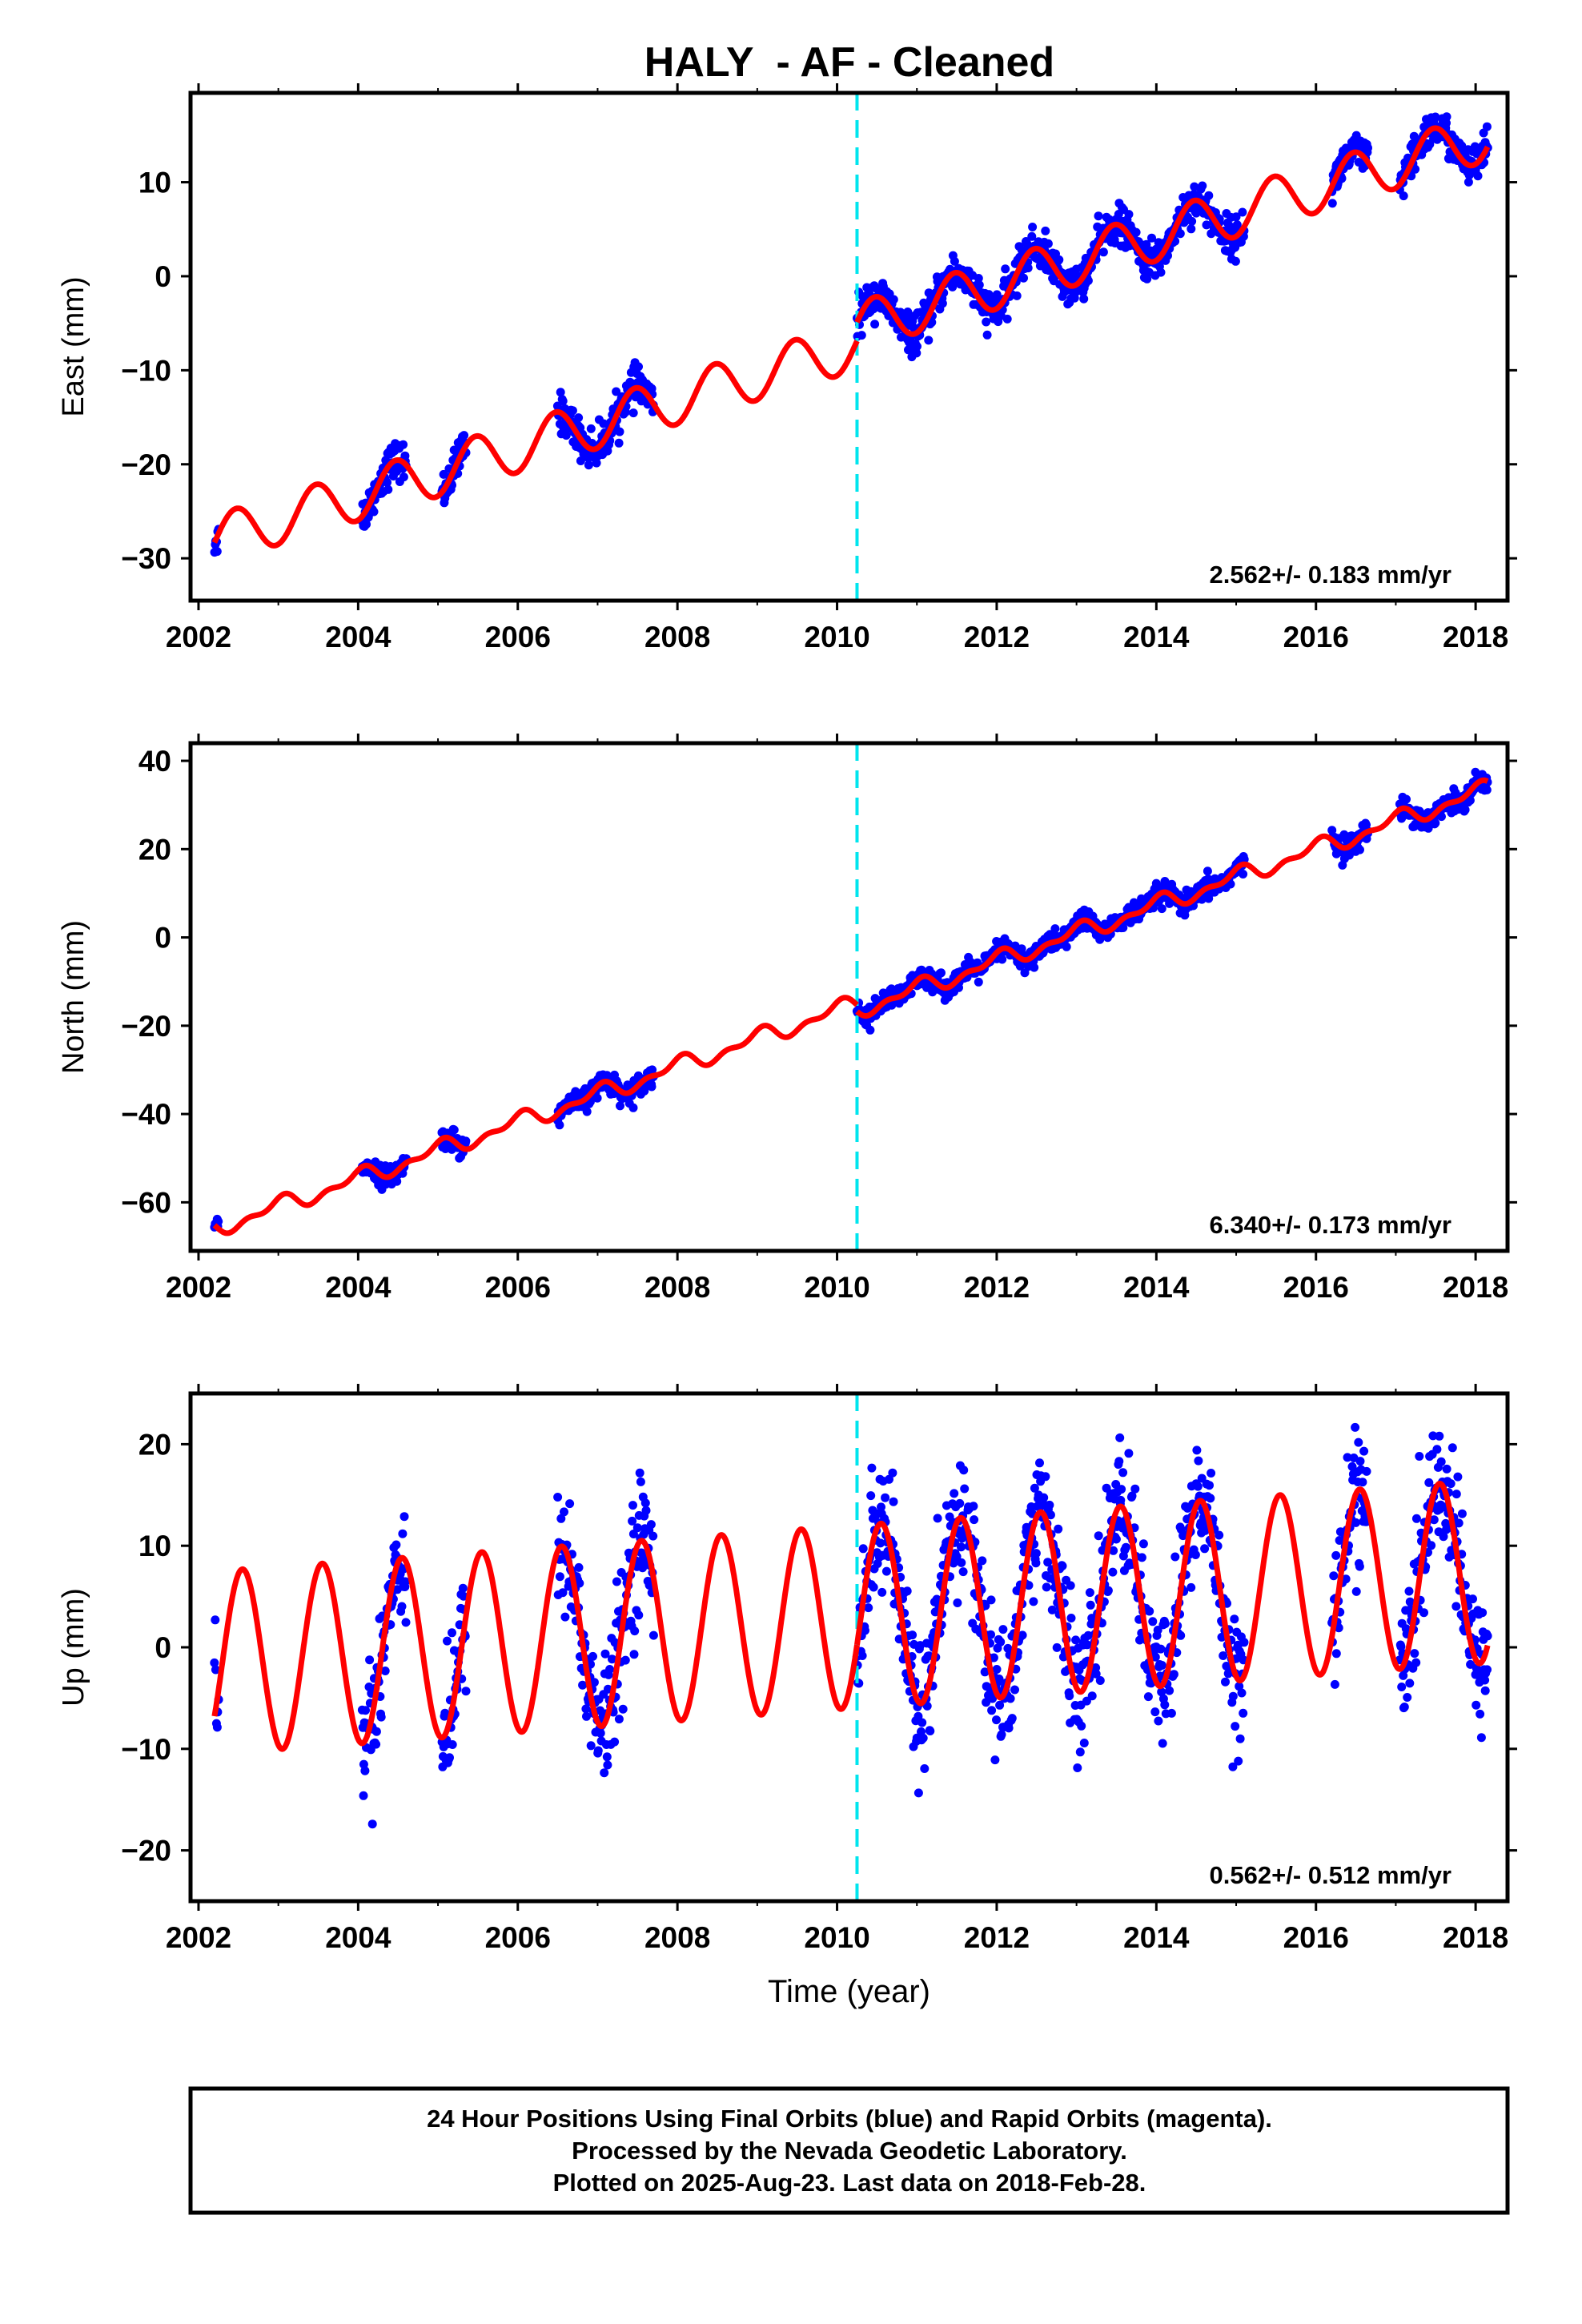 This screenshot has width=1582, height=2324. Describe the element at coordinates (1156, 637) in the screenshot. I see `x-tick-label: 2014` at that location.